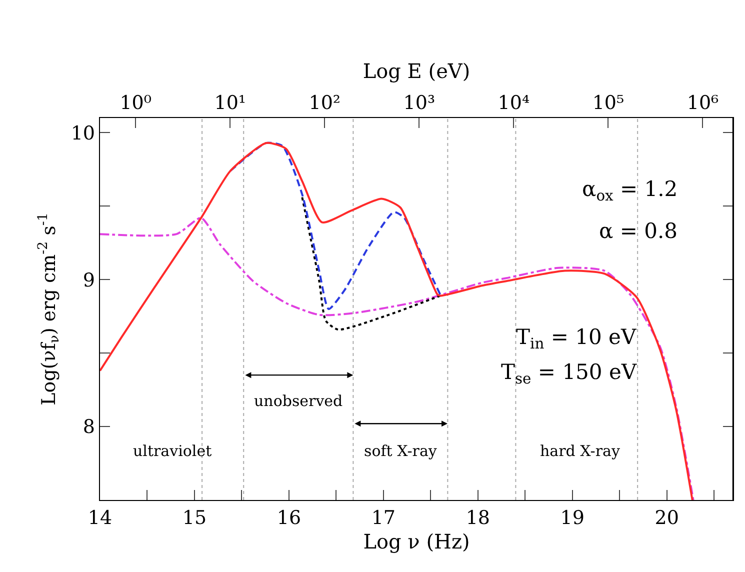 The width and height of the screenshot is (745, 572). I want to click on x-tick-label: 18, so click(478, 518).